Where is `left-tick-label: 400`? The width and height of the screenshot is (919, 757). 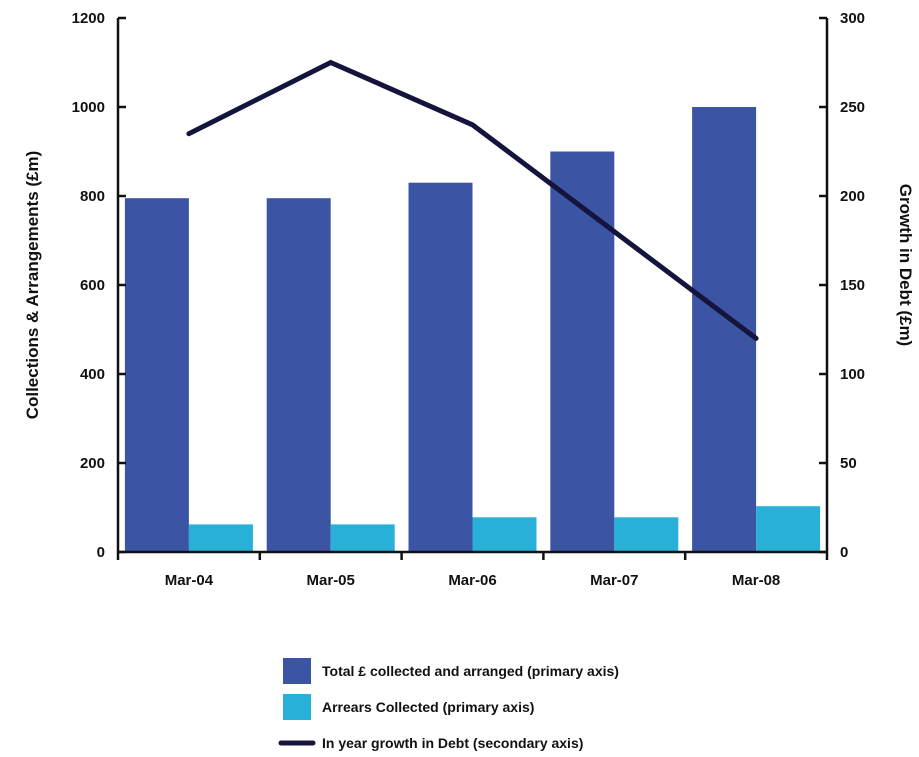 left-tick-label: 400 is located at coordinates (92, 374).